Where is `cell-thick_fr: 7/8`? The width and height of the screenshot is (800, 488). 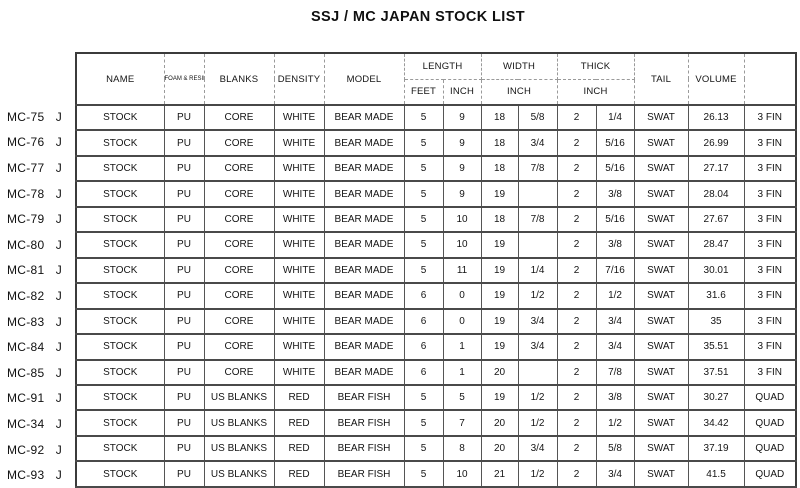 cell-thick_fr: 7/8 is located at coordinates (615, 372).